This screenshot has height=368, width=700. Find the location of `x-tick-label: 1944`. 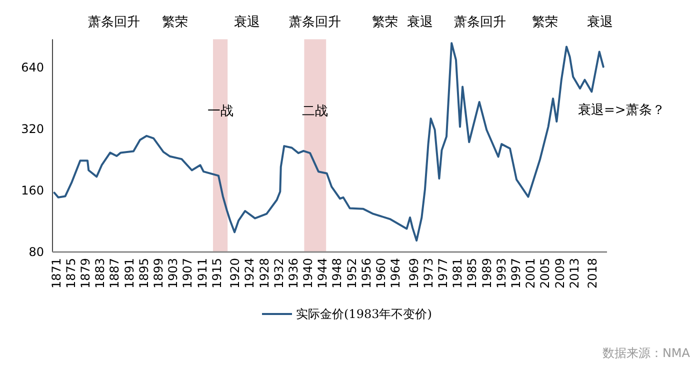

x-tick-label: 1944 is located at coordinates (323, 273).